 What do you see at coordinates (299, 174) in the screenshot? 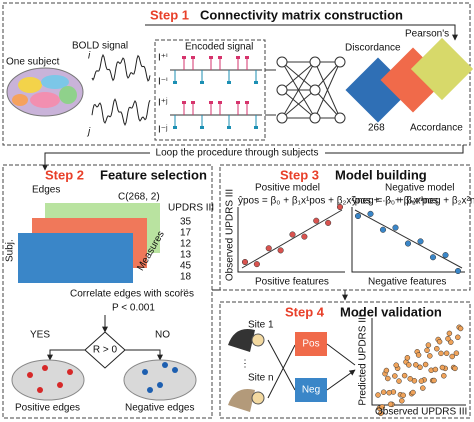
I see `step-label: Step 3` at bounding box center [299, 174].